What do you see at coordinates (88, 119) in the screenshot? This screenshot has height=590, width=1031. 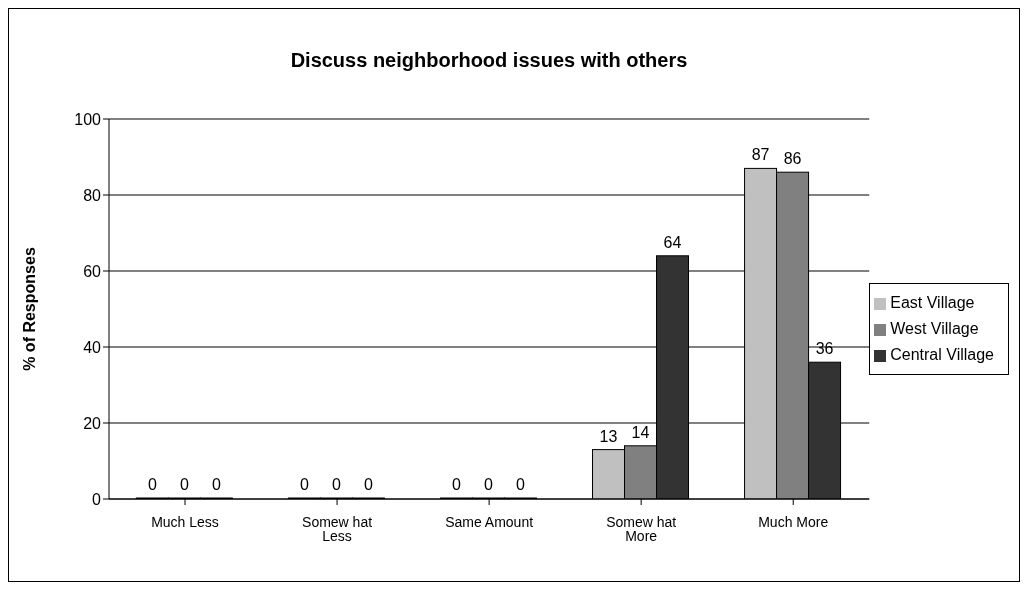 I see `y-tick-label: 100` at bounding box center [88, 119].